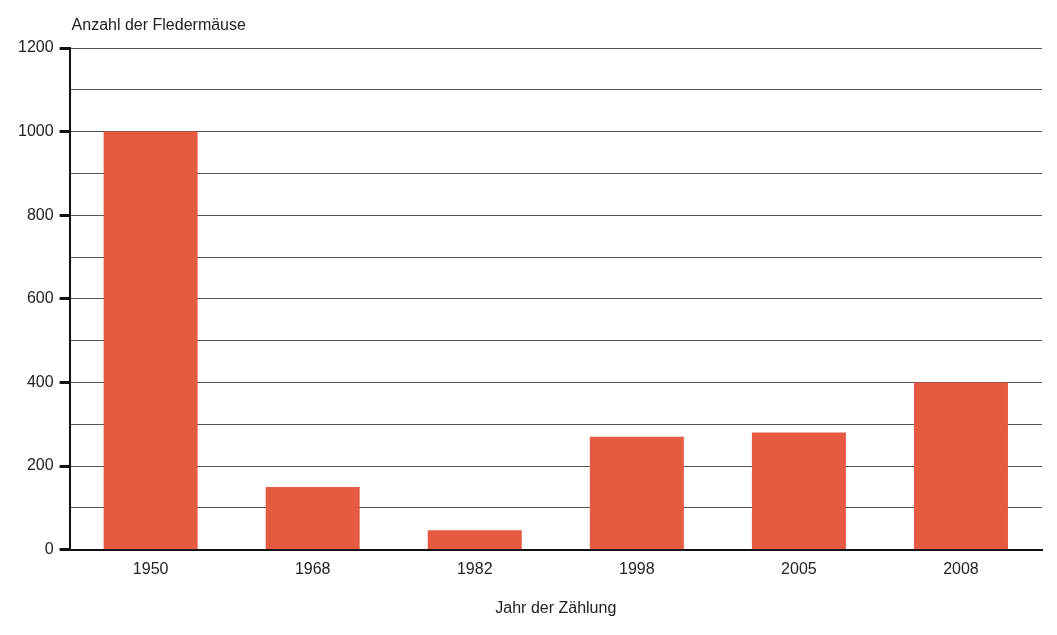 This screenshot has width=1057, height=635. What do you see at coordinates (474, 568) in the screenshot?
I see `x-tick-label: 1982` at bounding box center [474, 568].